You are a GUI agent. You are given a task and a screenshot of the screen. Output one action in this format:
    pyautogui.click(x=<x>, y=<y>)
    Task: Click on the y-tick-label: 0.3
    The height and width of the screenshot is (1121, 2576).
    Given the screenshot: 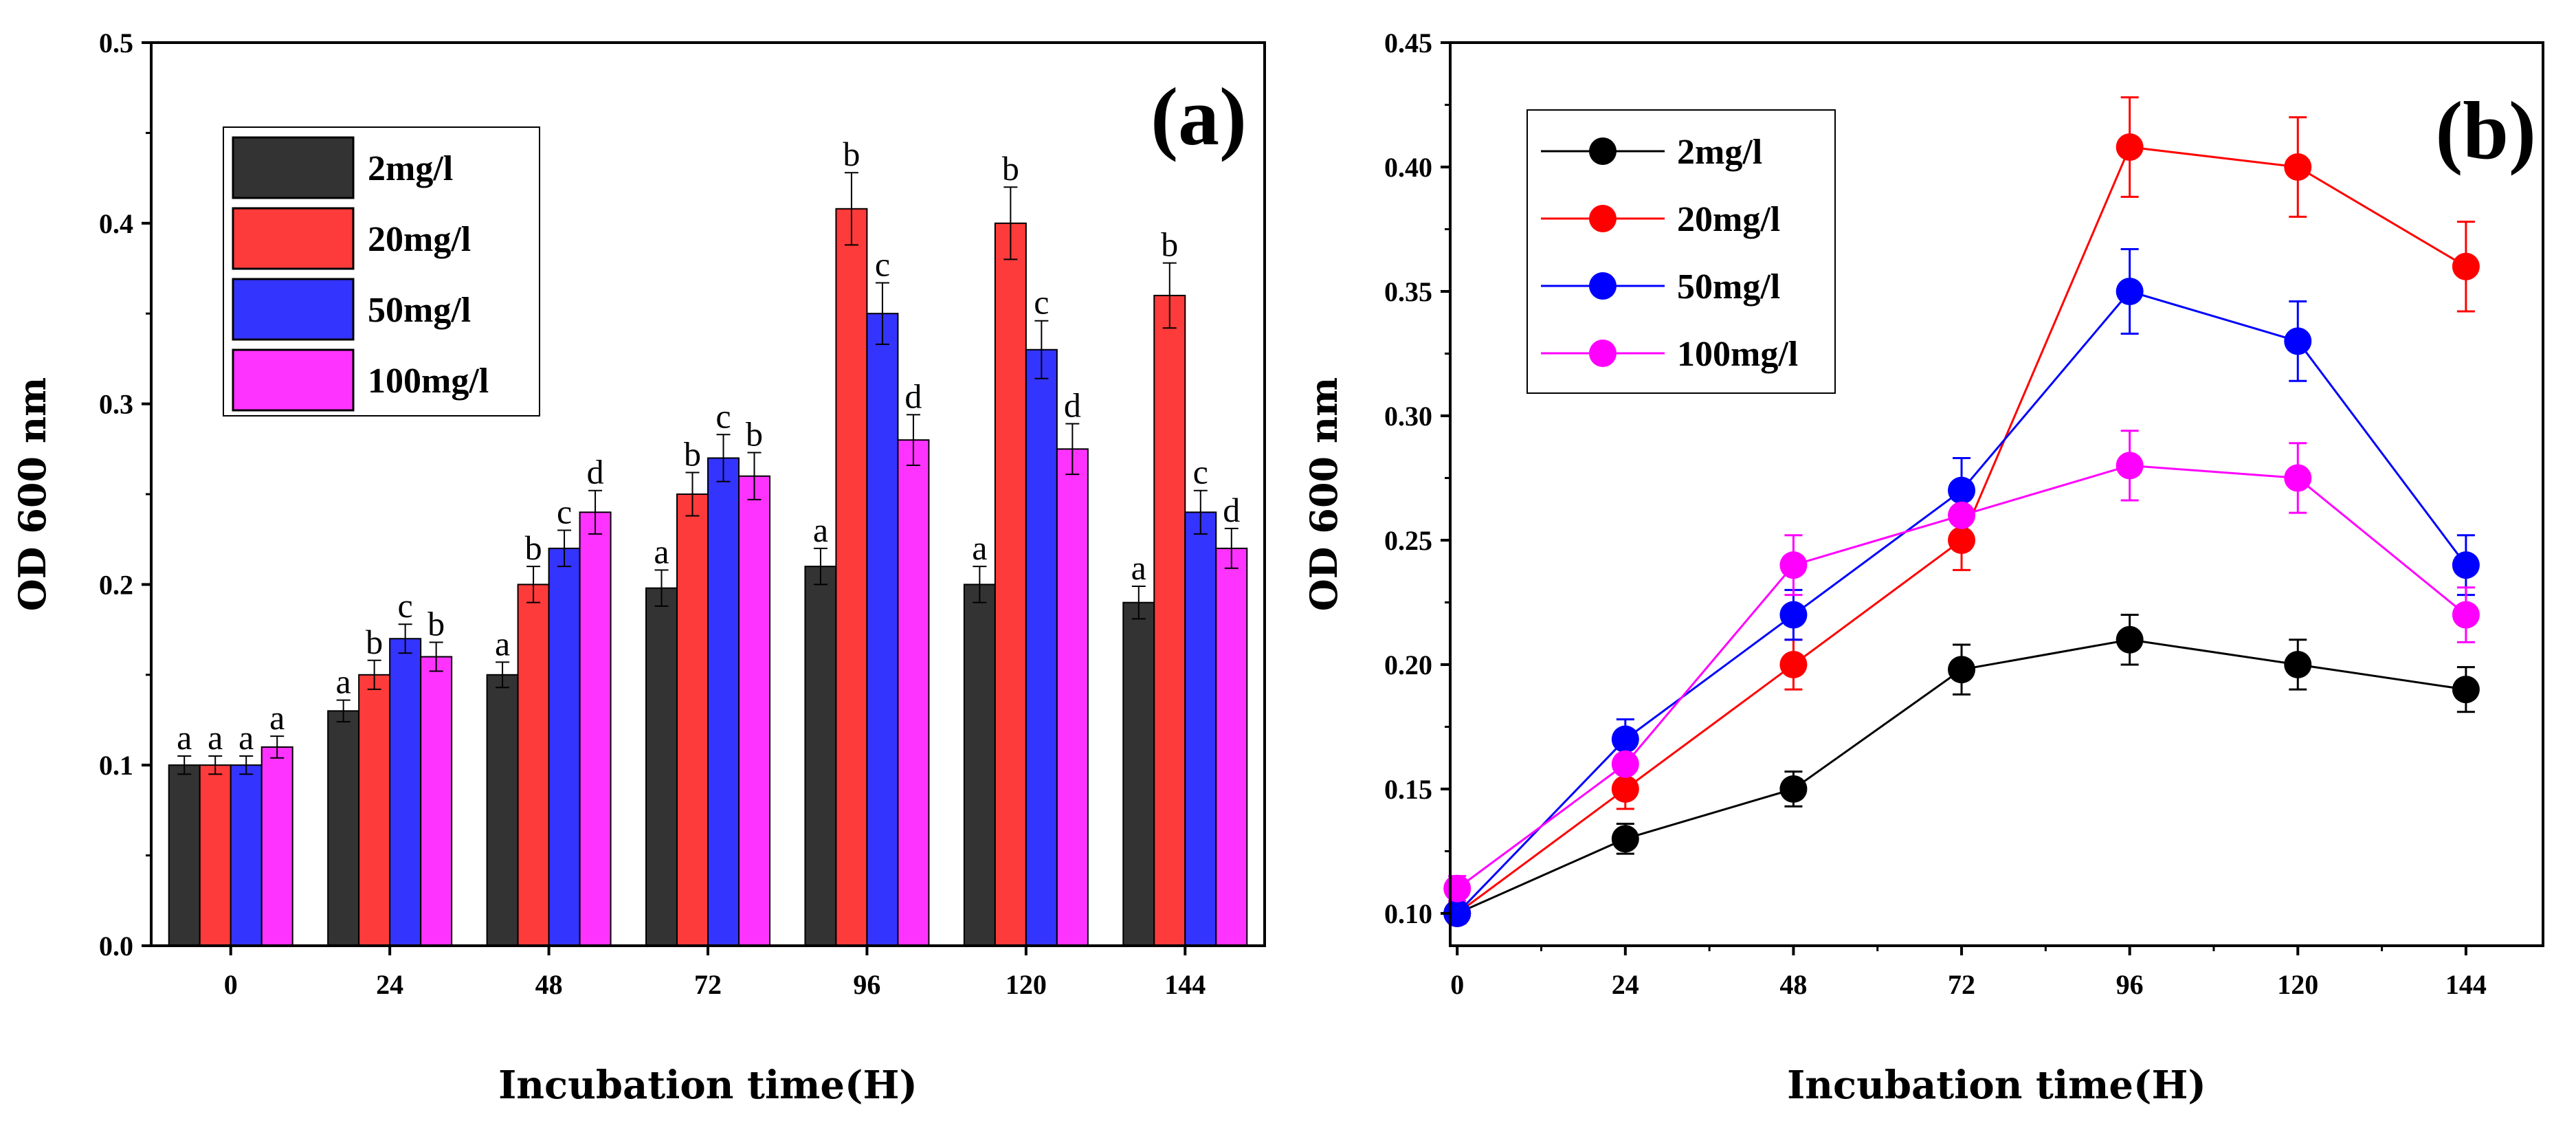 What is the action you would take?
    pyautogui.click(x=116, y=405)
    